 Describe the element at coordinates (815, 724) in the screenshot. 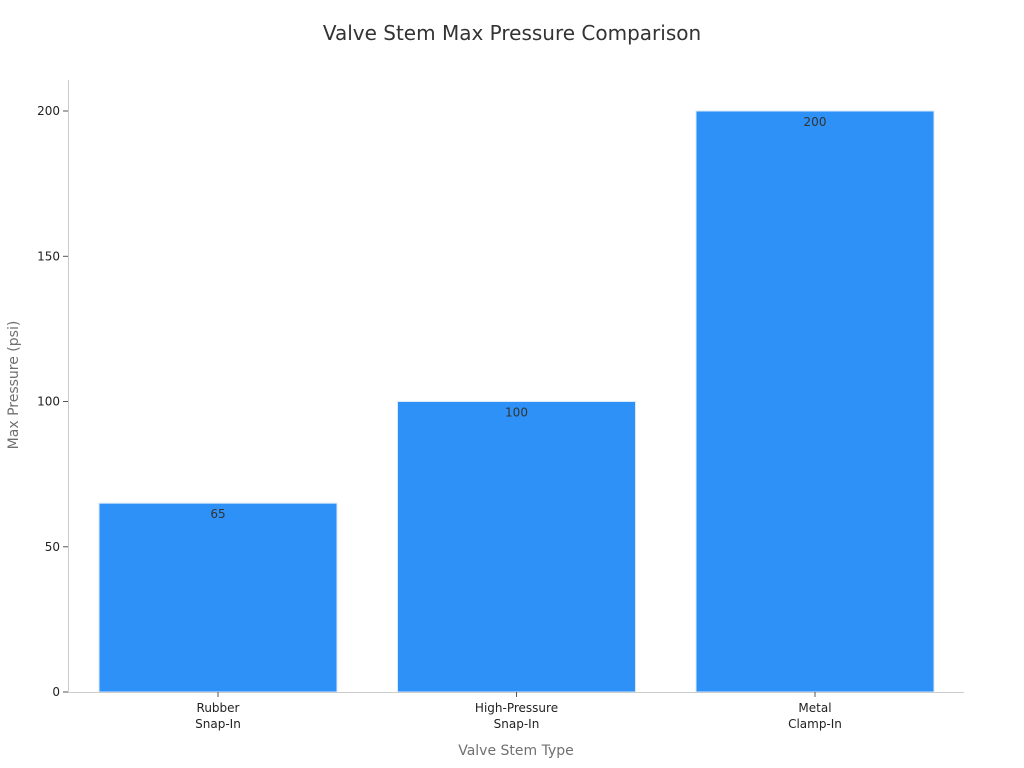

I see `x-tick-label-line: Clamp-In` at that location.